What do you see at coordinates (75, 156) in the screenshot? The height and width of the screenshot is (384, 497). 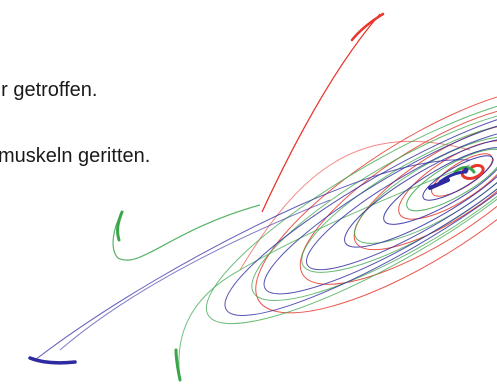 I see `text-line-2: muskeln geritten.` at bounding box center [75, 156].